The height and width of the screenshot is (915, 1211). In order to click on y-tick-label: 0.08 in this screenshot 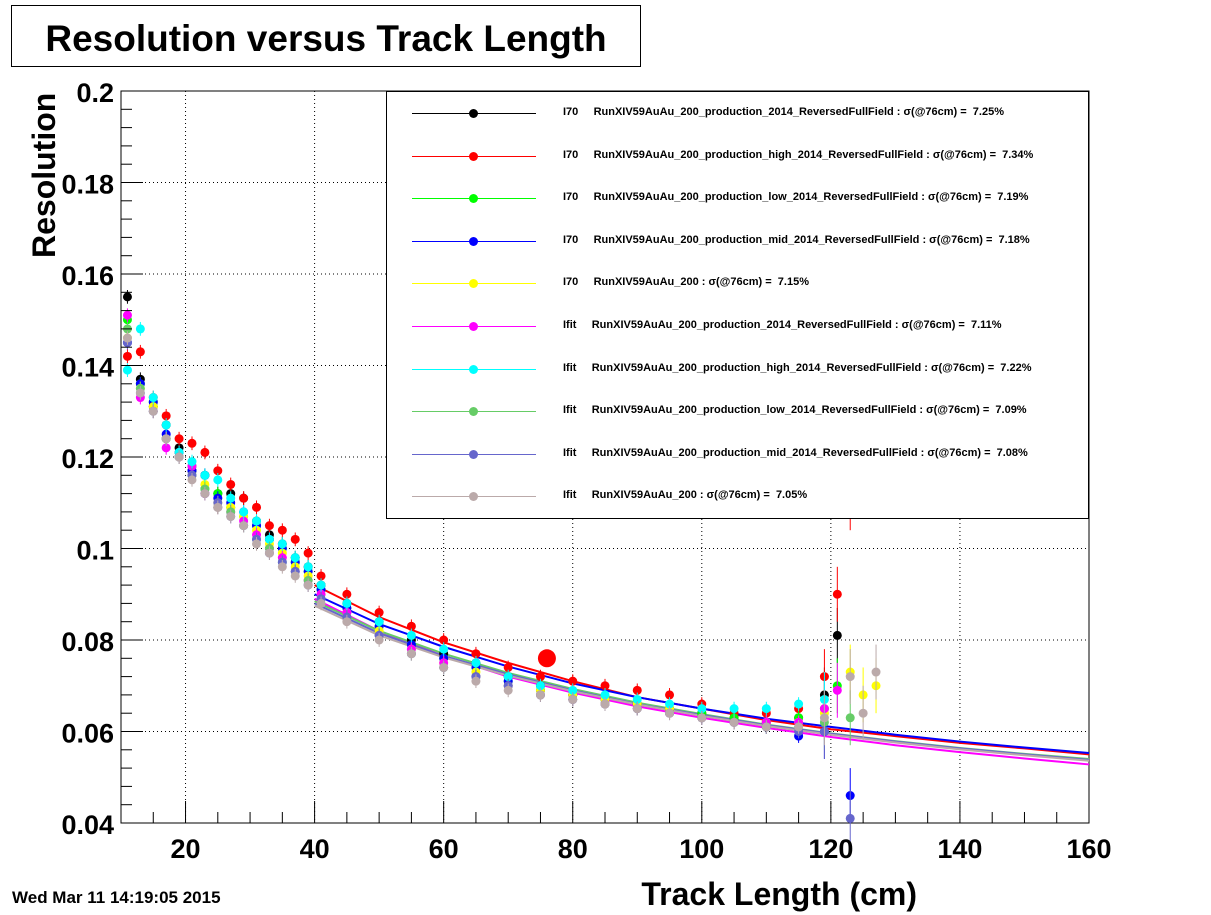, I will do `click(87, 642)`.